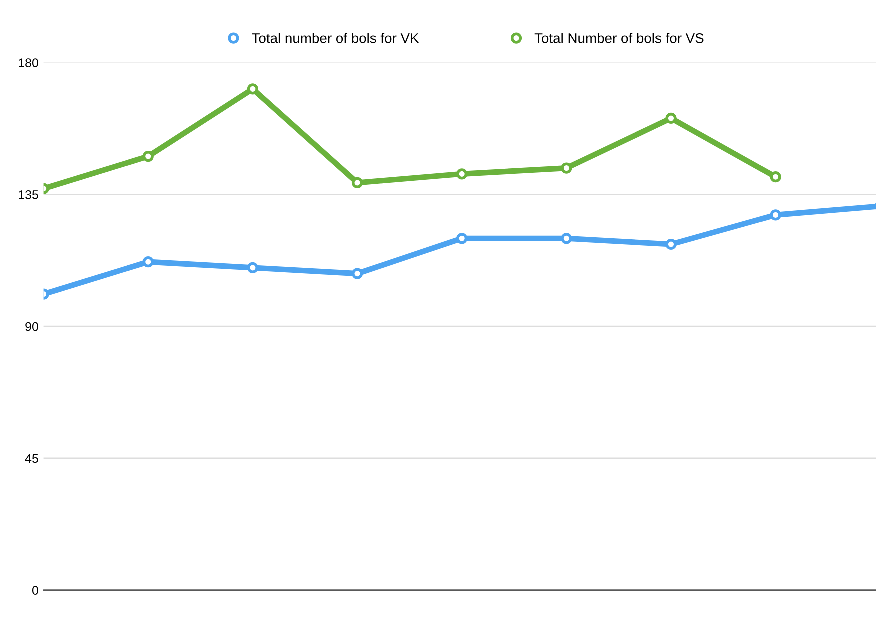  I want to click on legend-label: Total number of bols for VK, so click(336, 38).